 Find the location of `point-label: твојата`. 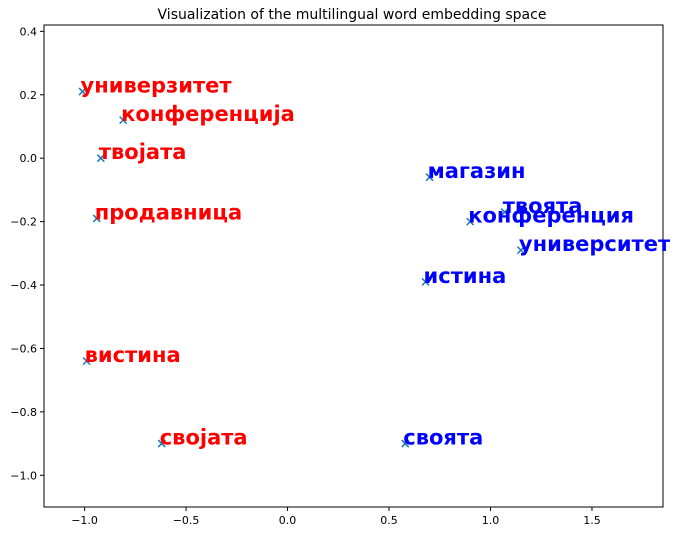

point-label: твојата is located at coordinates (143, 152).